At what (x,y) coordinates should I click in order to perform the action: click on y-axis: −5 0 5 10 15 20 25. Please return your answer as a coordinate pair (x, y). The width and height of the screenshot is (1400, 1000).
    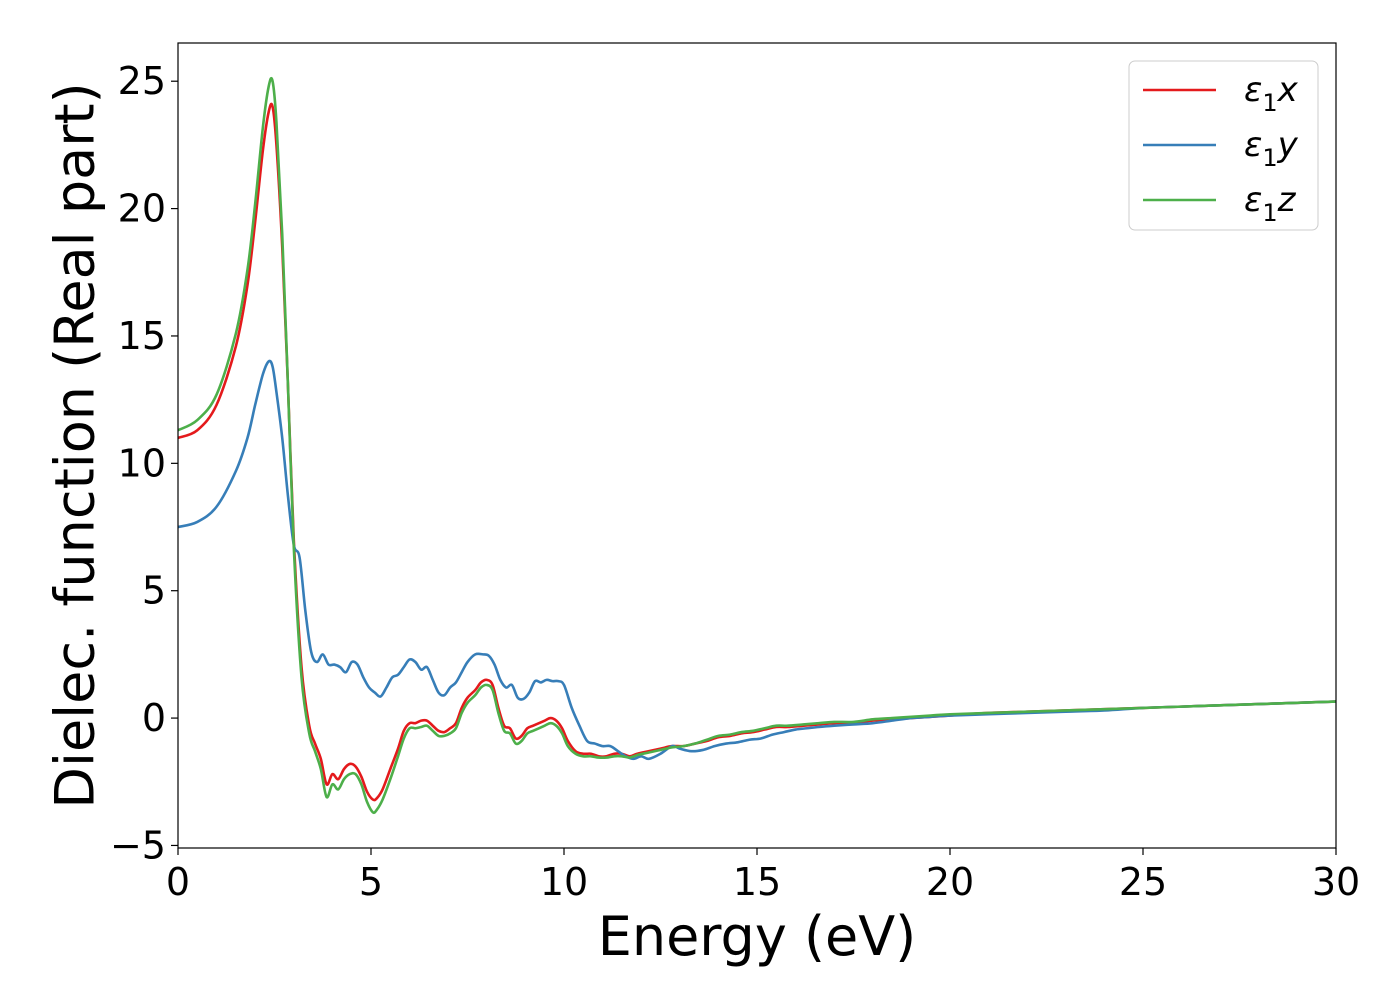
    Looking at the image, I should click on (144, 463).